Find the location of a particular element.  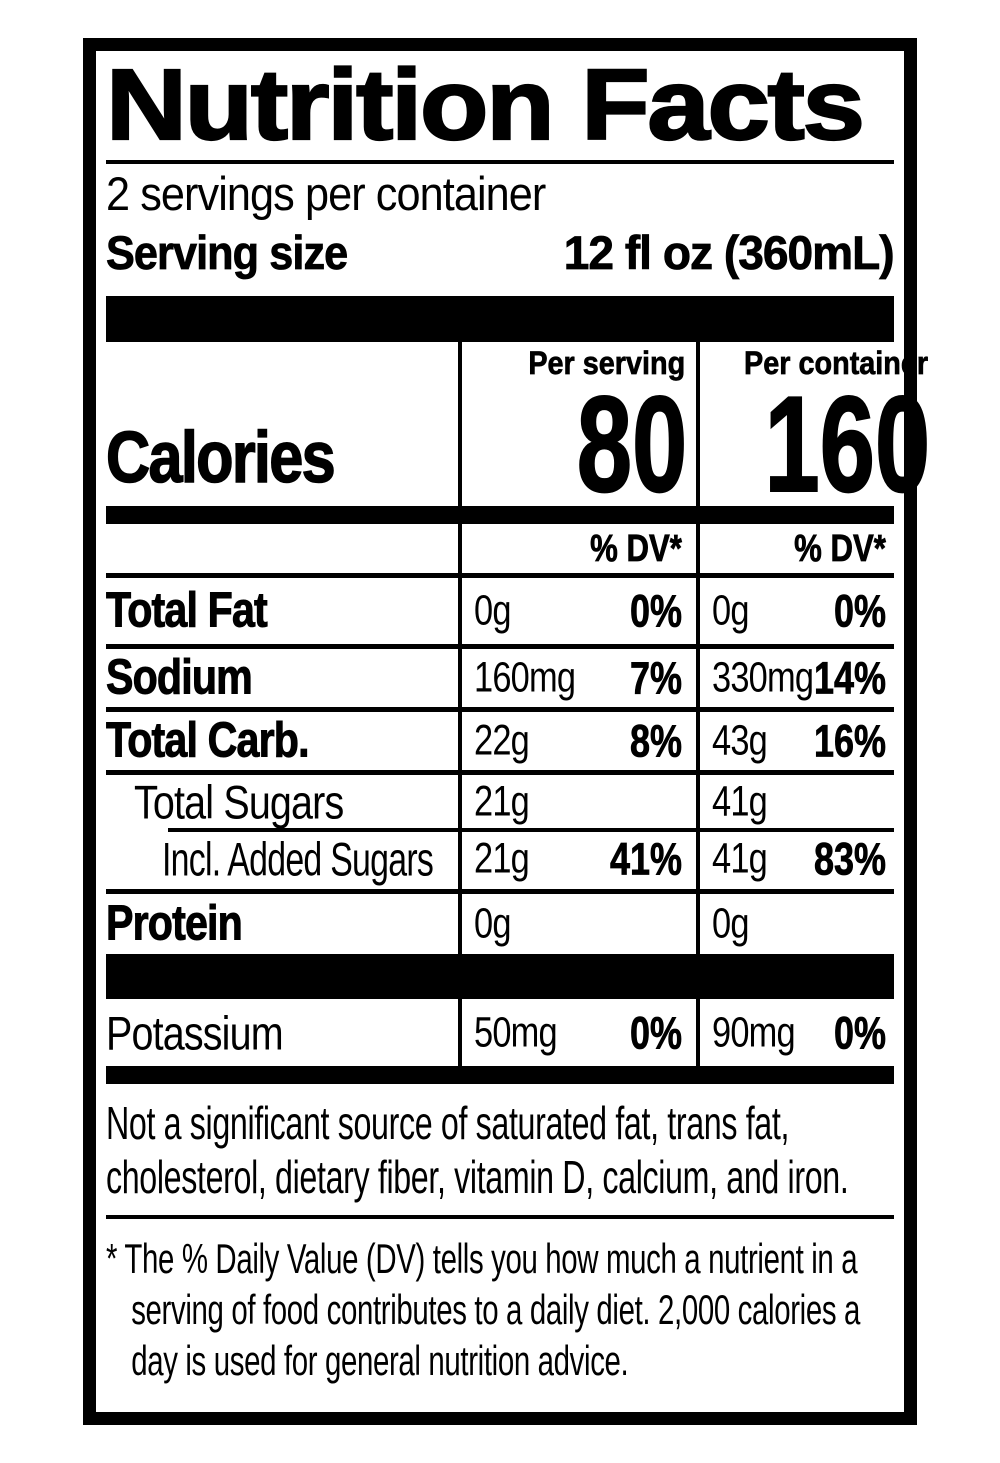

nutrient-name: Total Sugars is located at coordinates (239, 802).